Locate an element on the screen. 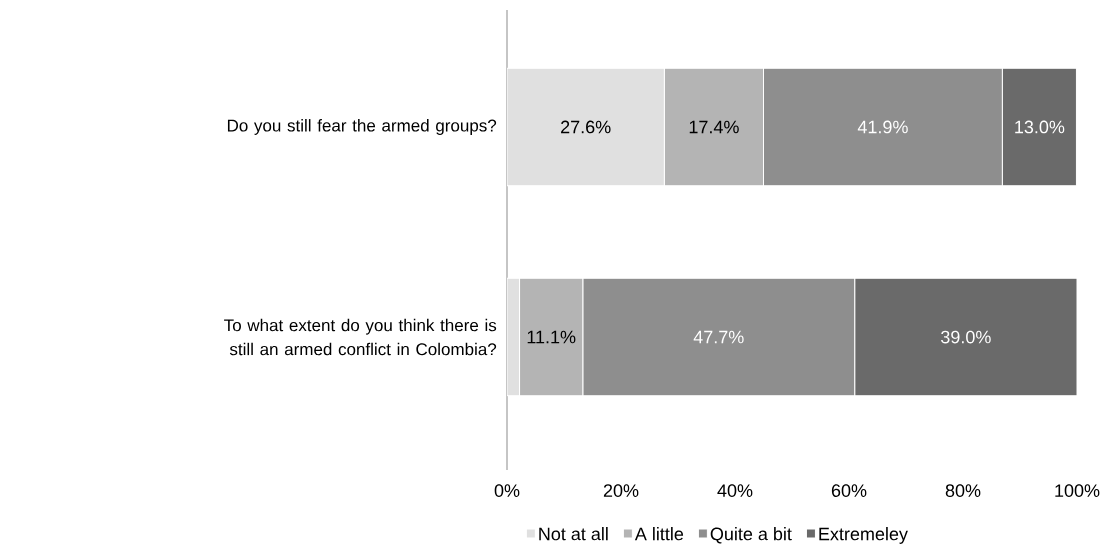  x-tick-label: 0% is located at coordinates (507, 490).